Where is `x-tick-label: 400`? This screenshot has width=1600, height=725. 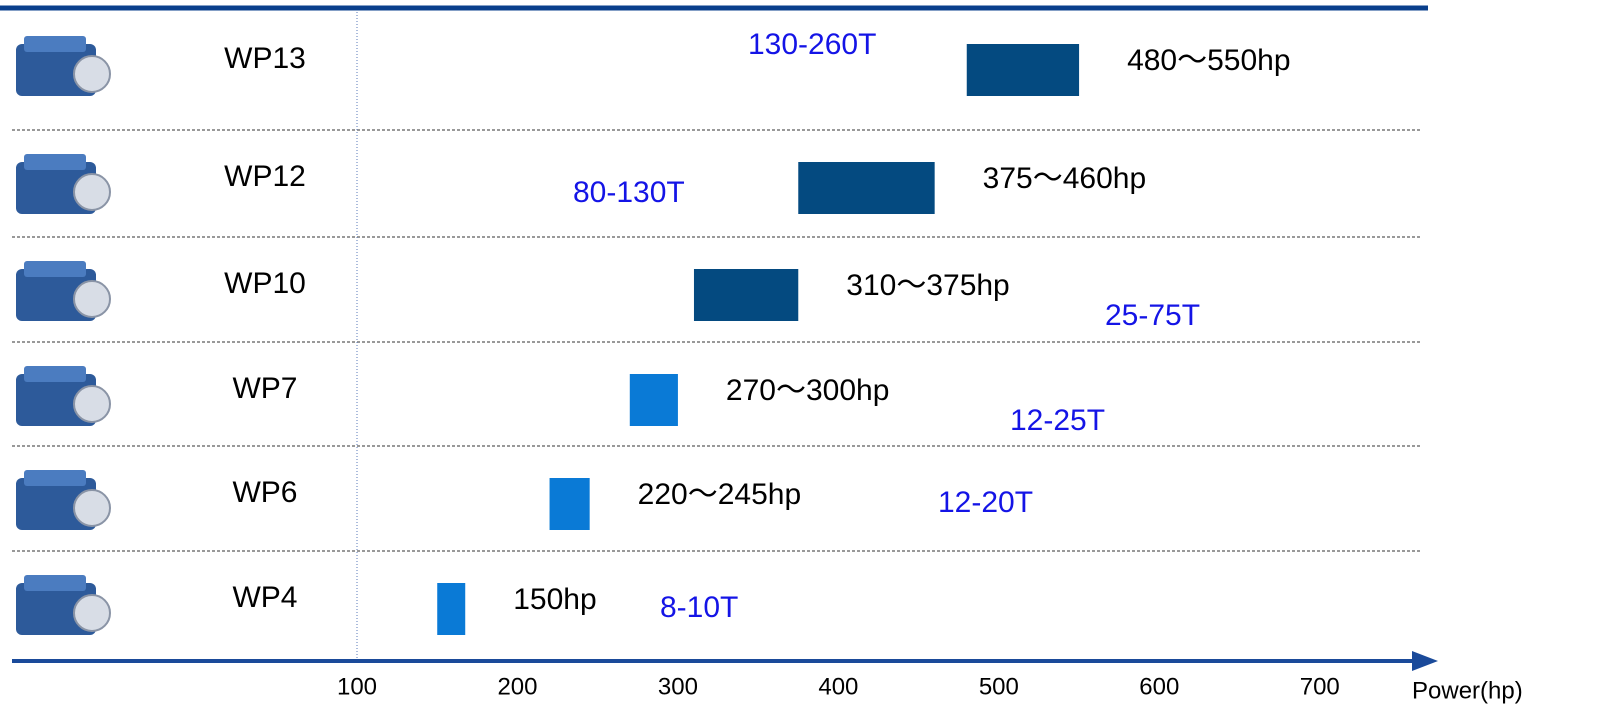 x-tick-label: 400 is located at coordinates (838, 686).